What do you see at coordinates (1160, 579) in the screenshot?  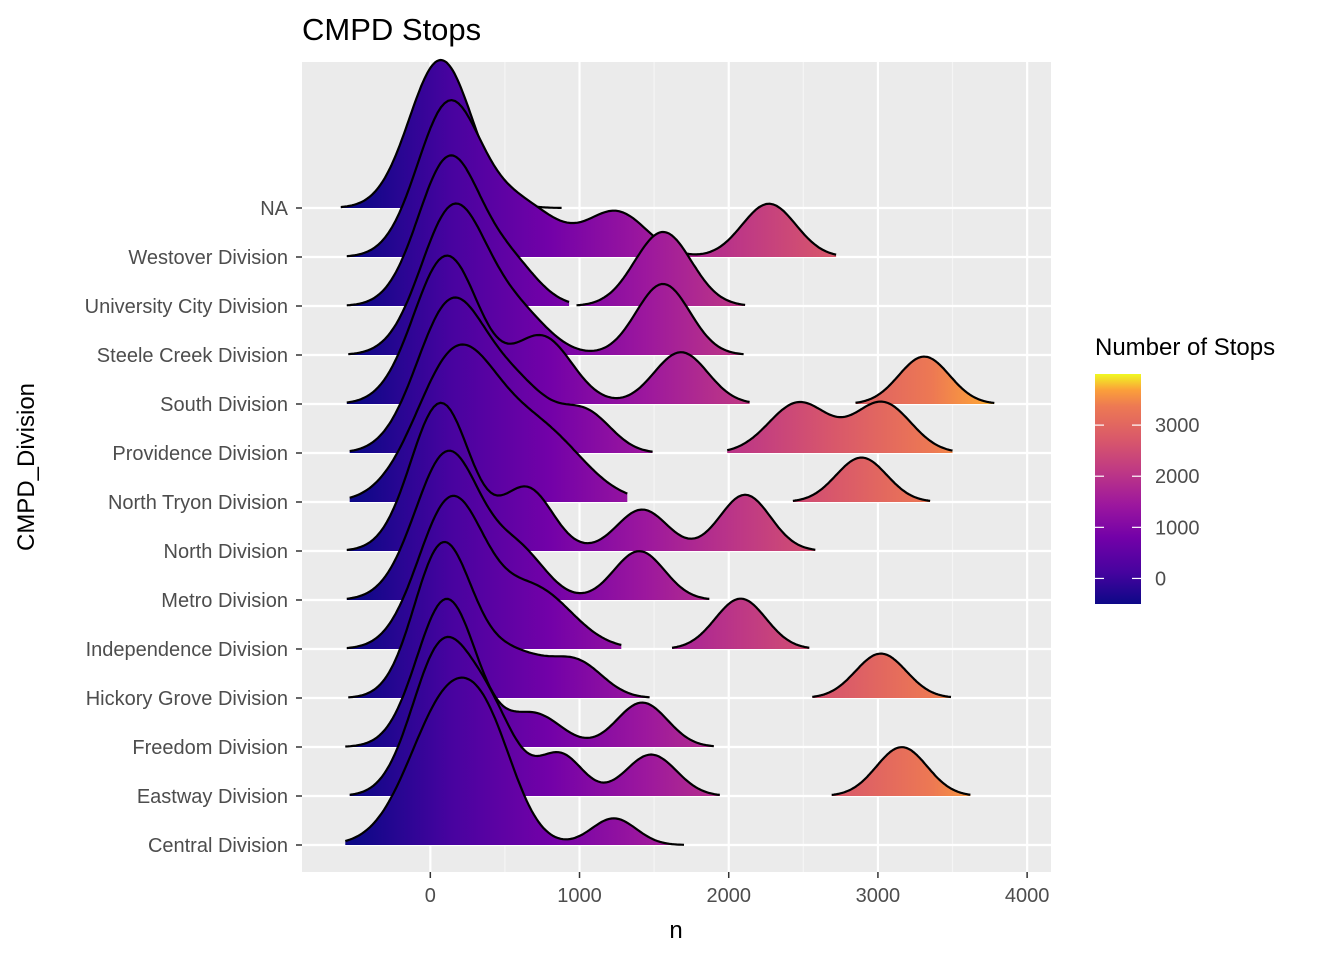 I see `legend-tick-label: 0` at bounding box center [1160, 579].